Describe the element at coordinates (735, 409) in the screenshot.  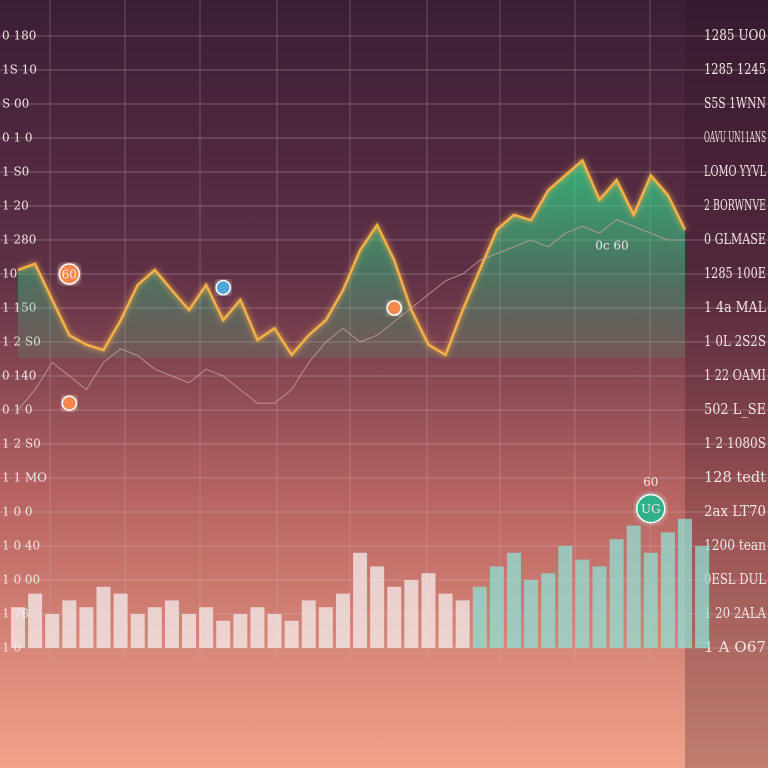
I see `y2-tick-label: 502 L_SE` at that location.